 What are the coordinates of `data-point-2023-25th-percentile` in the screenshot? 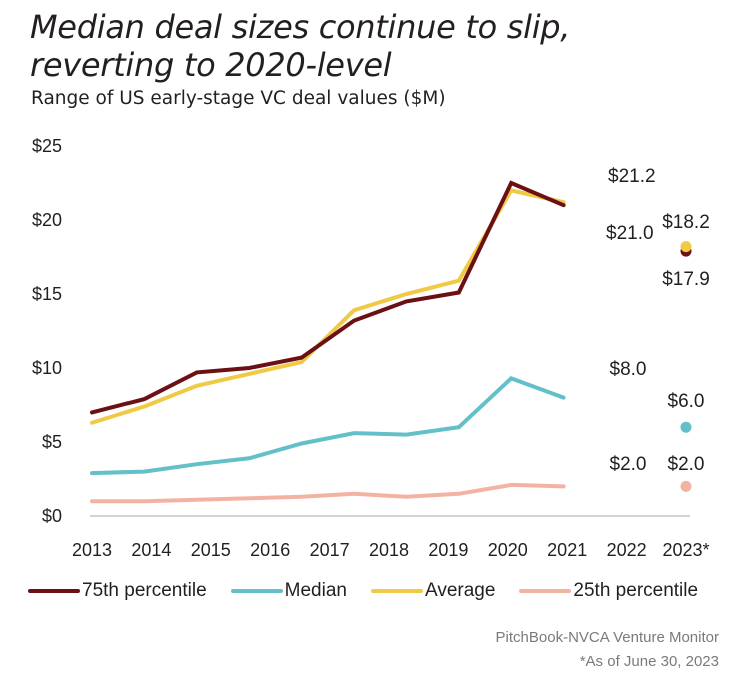 It's located at (686, 486).